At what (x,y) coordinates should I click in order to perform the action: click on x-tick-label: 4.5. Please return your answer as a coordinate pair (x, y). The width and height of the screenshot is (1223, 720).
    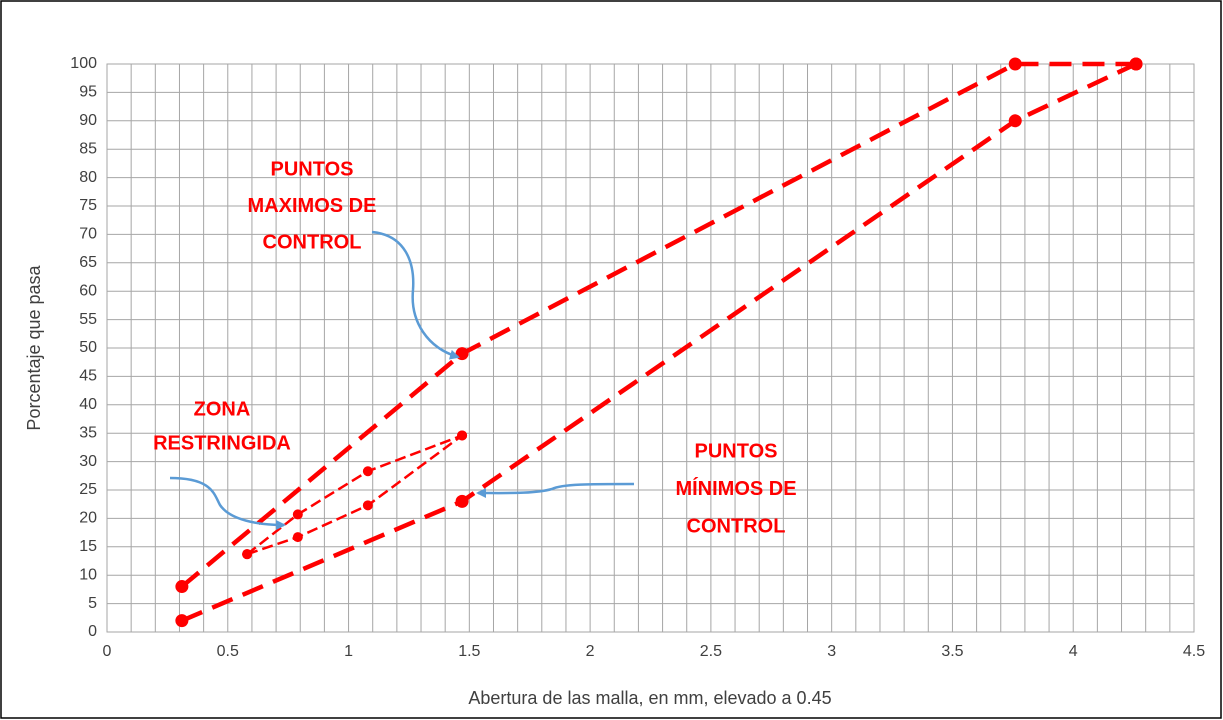
    Looking at the image, I should click on (1194, 651).